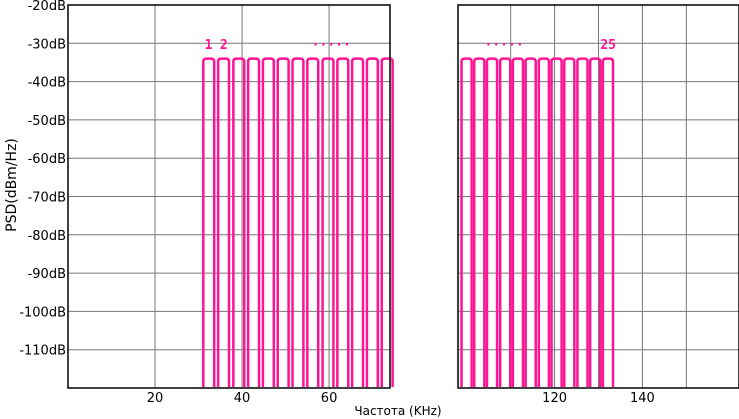 The width and height of the screenshot is (739, 419). What do you see at coordinates (47, 83) in the screenshot?
I see `y-tick-label: -40dB` at bounding box center [47, 83].